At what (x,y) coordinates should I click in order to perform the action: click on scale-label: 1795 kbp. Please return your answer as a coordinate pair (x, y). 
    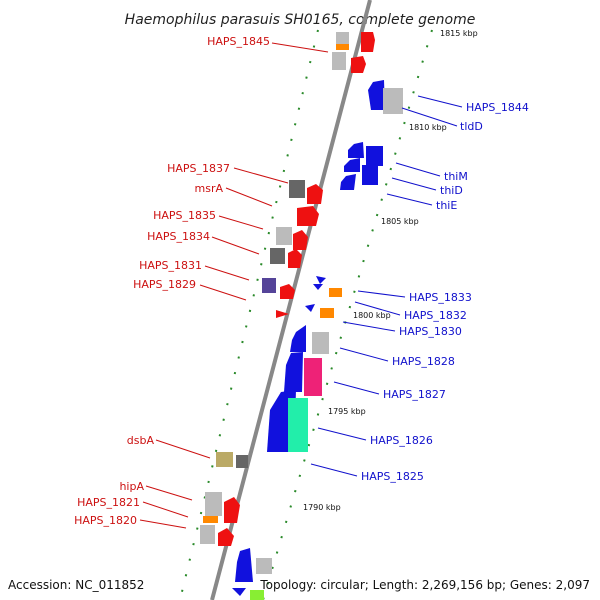
    Looking at the image, I should click on (347, 411).